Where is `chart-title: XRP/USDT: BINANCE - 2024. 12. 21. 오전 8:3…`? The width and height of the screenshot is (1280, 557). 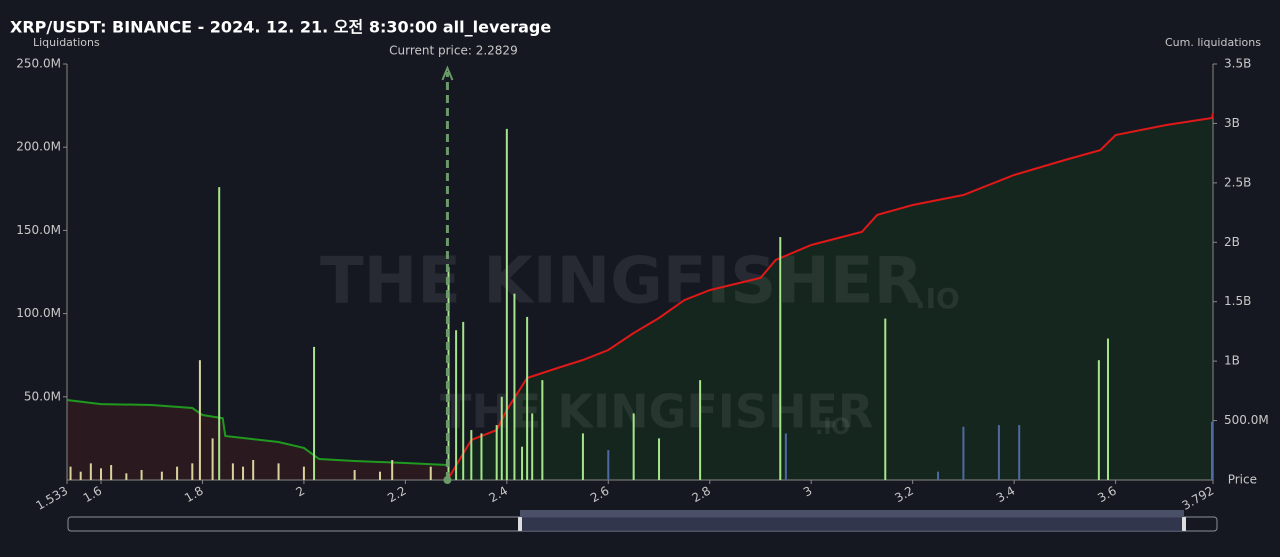 chart-title: XRP/USDT: BINANCE - 2024. 12. 21. 오전 8:3… is located at coordinates (280, 27).